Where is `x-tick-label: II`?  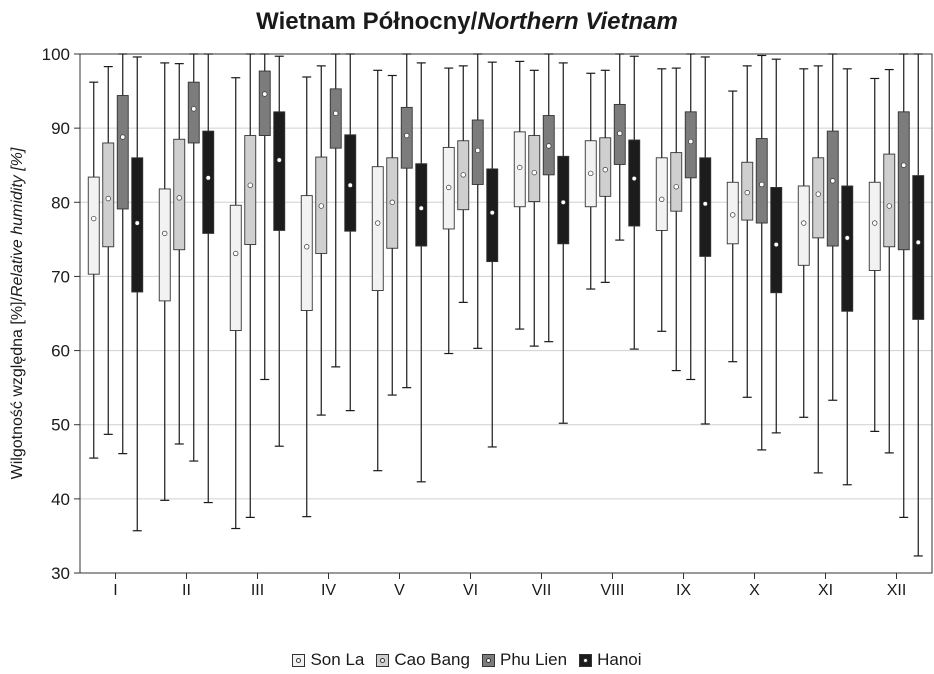
x-tick-label: II is located at coordinates (186, 590).